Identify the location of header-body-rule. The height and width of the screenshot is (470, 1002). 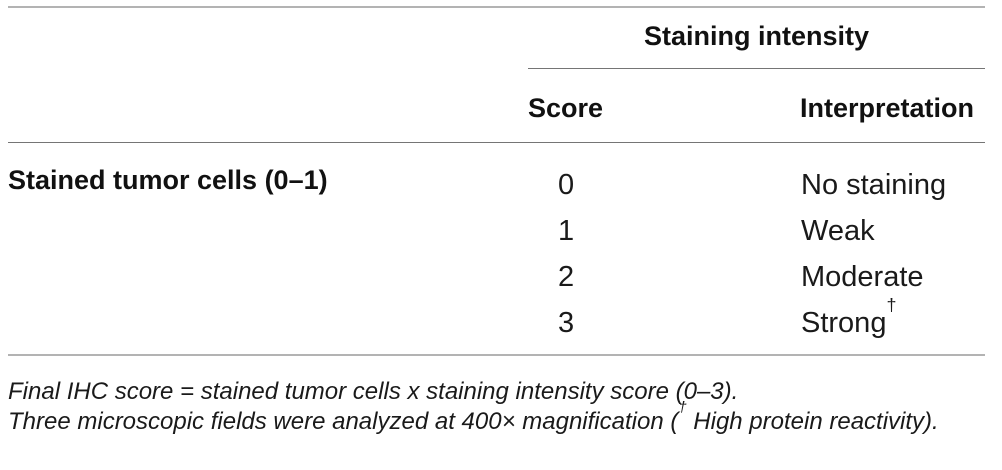
(496, 142).